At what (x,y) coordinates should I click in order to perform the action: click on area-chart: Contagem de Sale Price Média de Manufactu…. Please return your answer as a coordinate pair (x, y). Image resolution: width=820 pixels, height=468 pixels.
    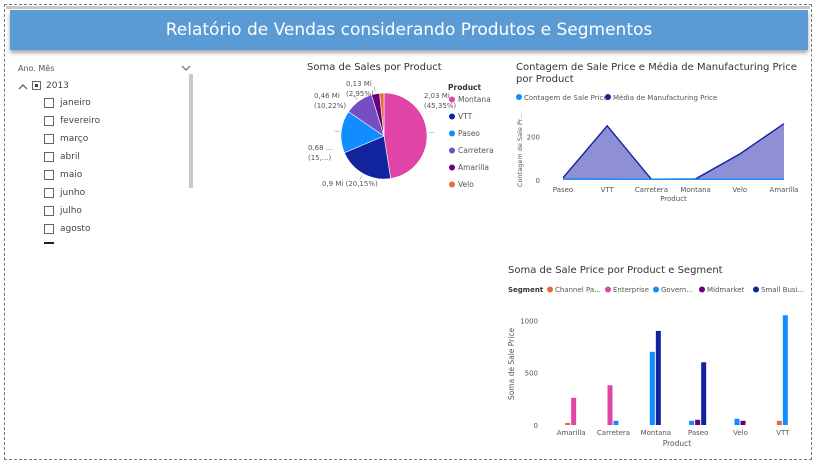
    Looking at the image, I should click on (659, 148).